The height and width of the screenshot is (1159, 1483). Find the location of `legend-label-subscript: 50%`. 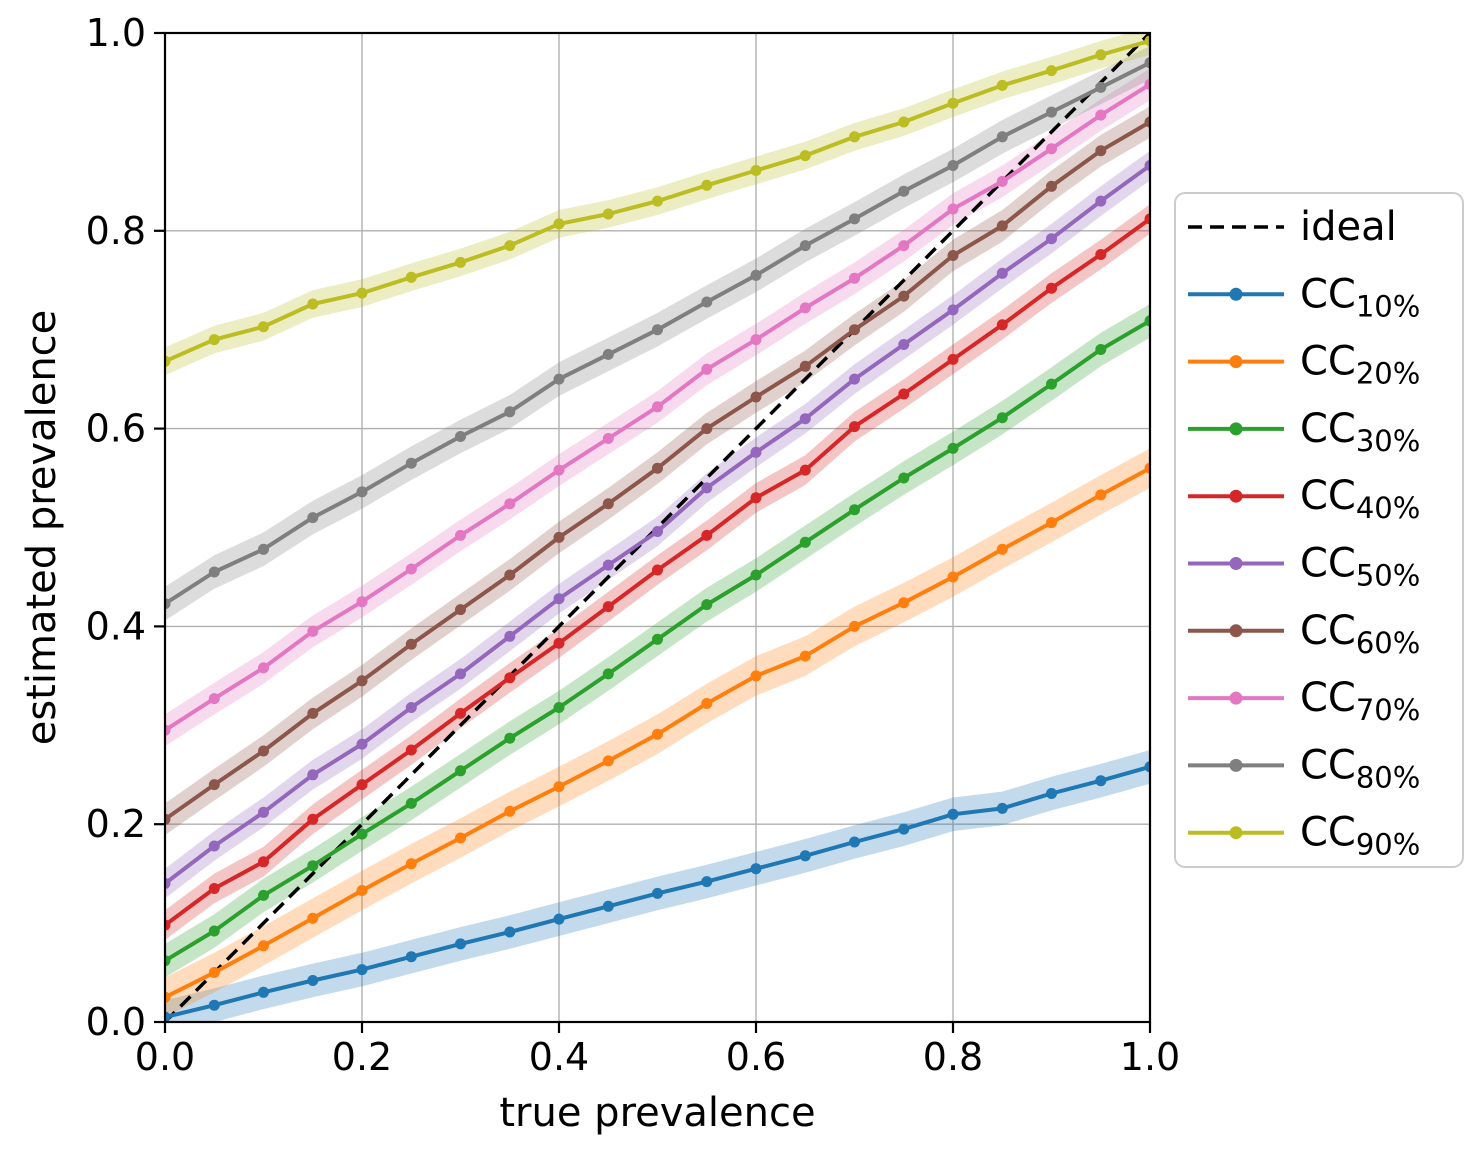

legend-label-subscript: 50% is located at coordinates (1388, 576).